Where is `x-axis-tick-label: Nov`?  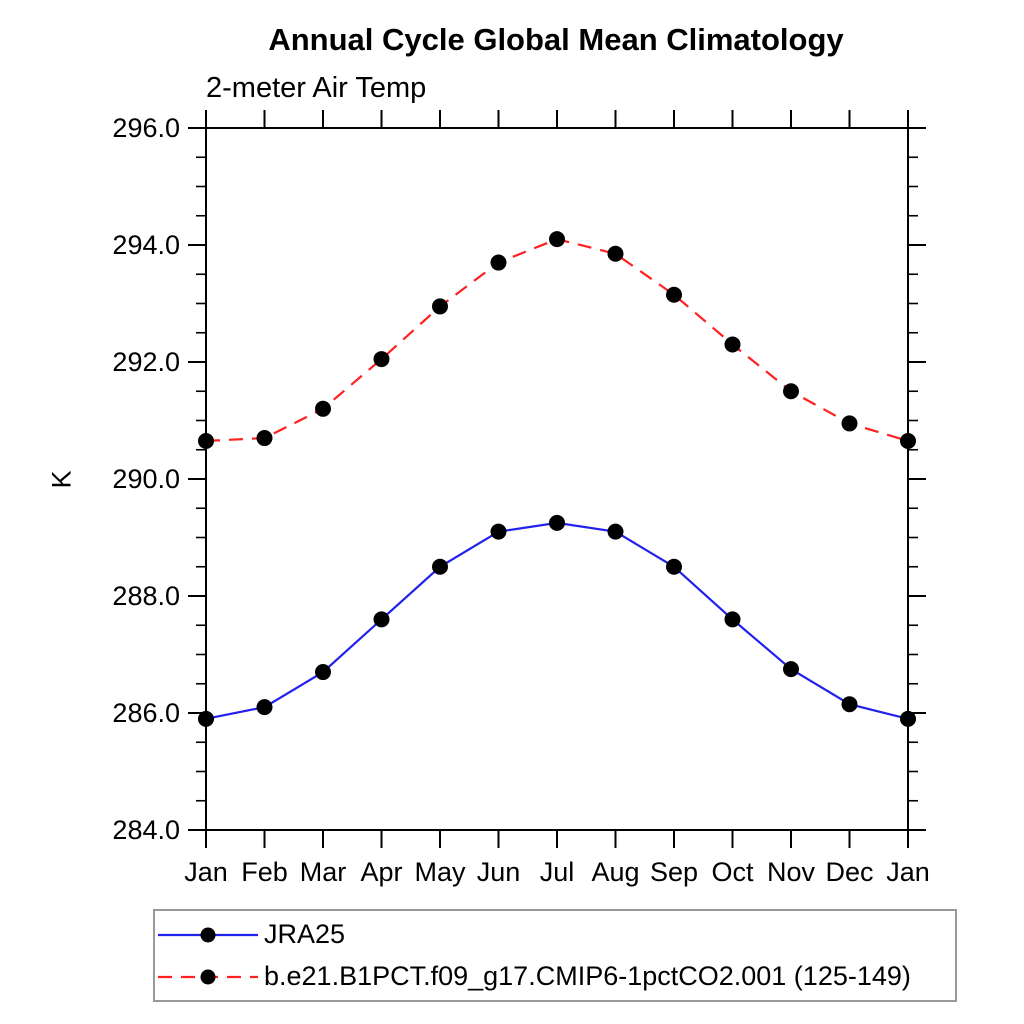 x-axis-tick-label: Nov is located at coordinates (791, 872).